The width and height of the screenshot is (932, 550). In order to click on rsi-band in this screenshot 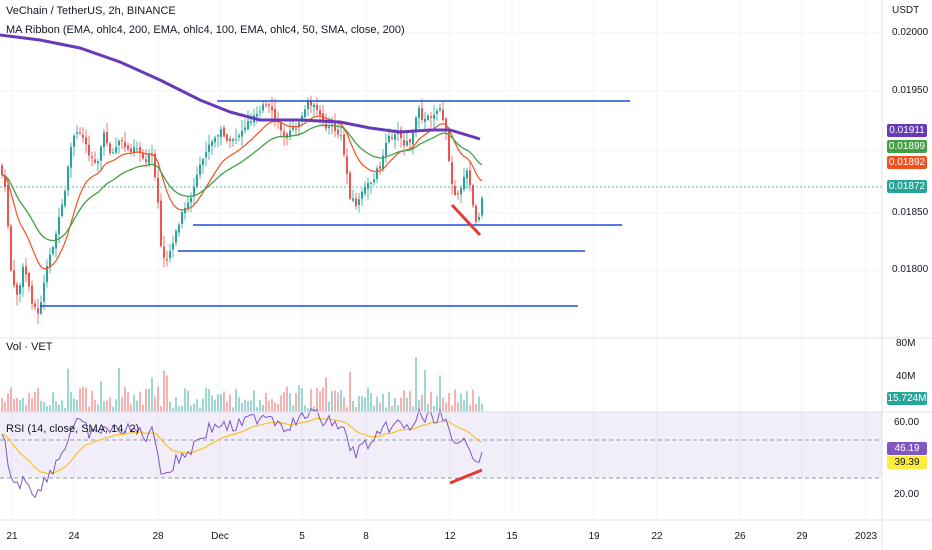, I will do `click(441, 445)`.